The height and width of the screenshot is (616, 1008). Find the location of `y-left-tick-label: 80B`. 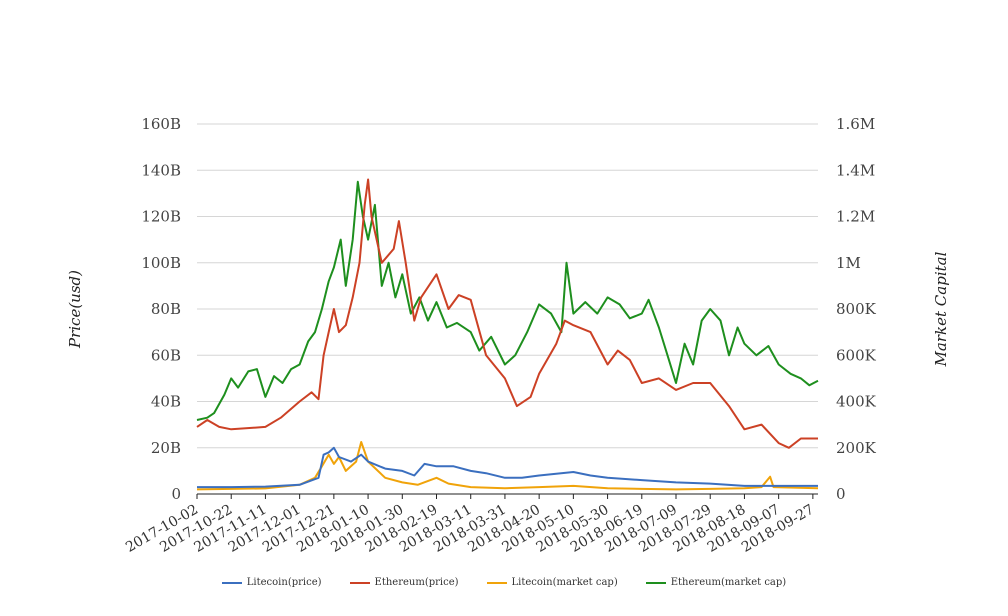

y-left-tick-label: 80B is located at coordinates (166, 309).